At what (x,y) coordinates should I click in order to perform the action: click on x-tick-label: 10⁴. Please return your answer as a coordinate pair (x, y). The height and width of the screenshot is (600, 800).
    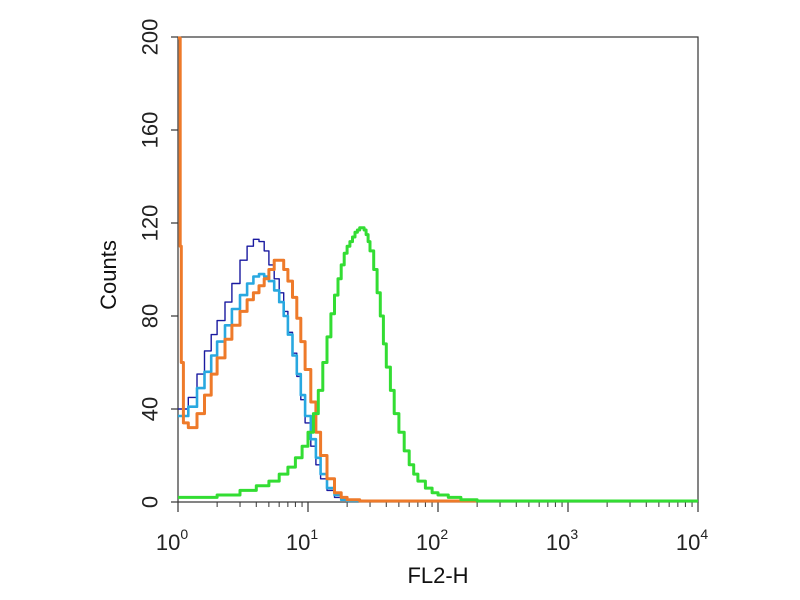
    Looking at the image, I should click on (692, 540).